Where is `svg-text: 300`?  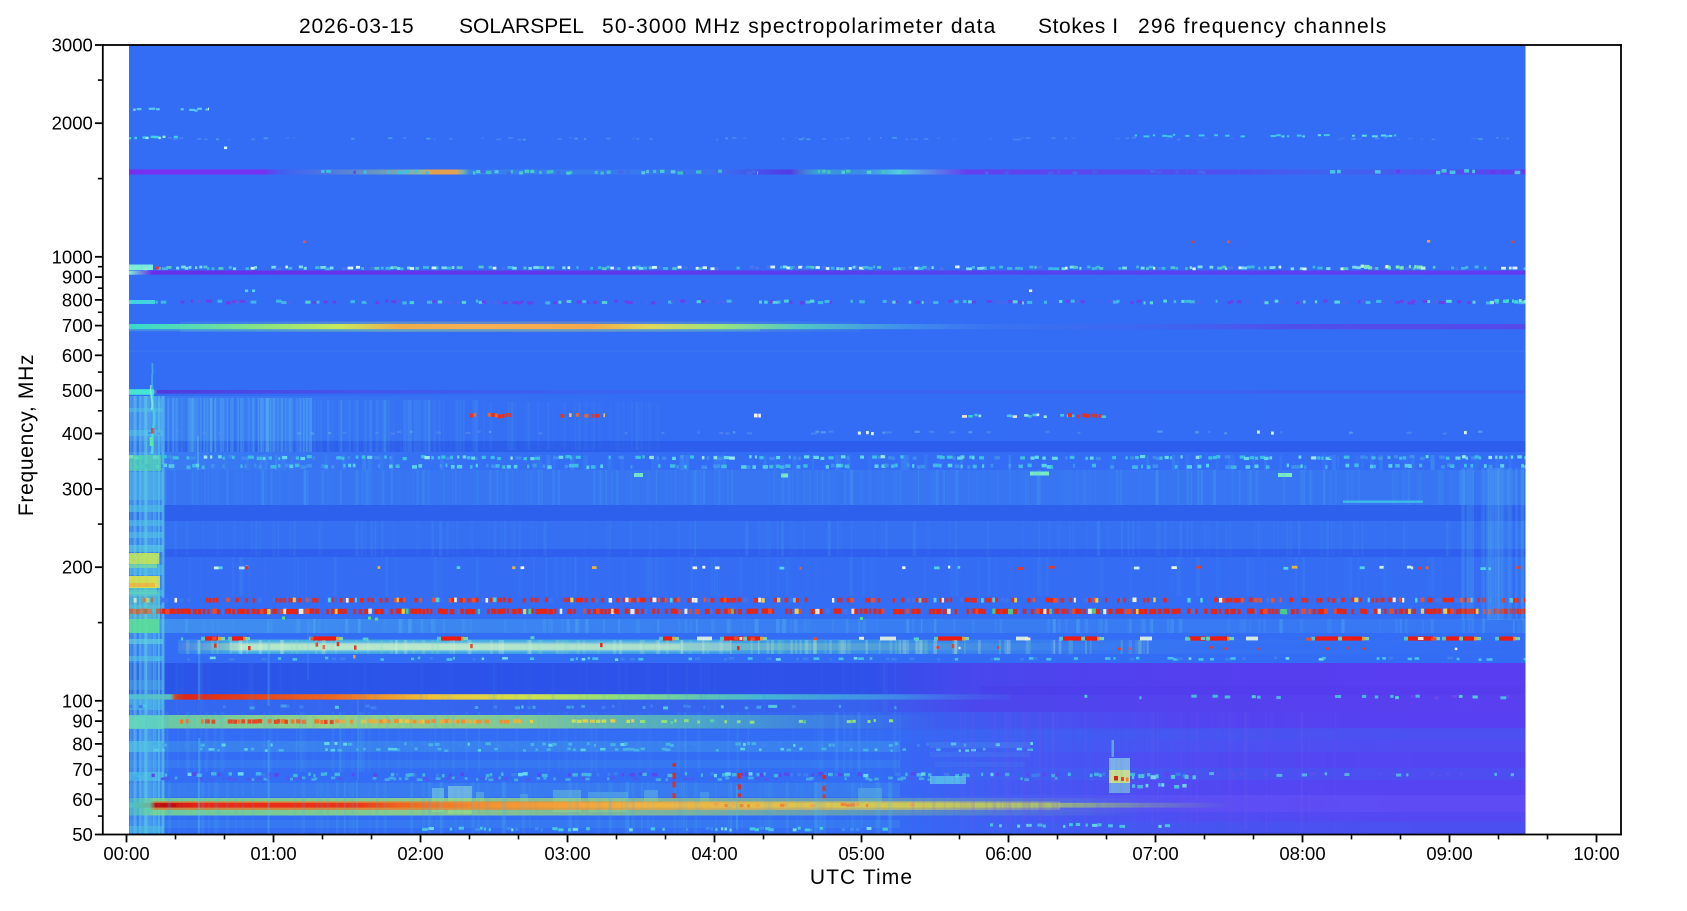
svg-text: 300 is located at coordinates (77, 489).